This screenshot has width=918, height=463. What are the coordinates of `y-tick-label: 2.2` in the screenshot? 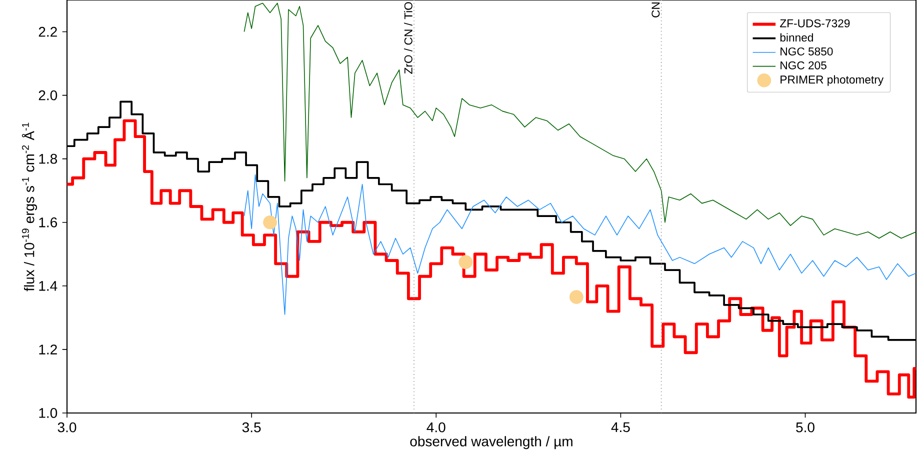 It's located at (47, 31).